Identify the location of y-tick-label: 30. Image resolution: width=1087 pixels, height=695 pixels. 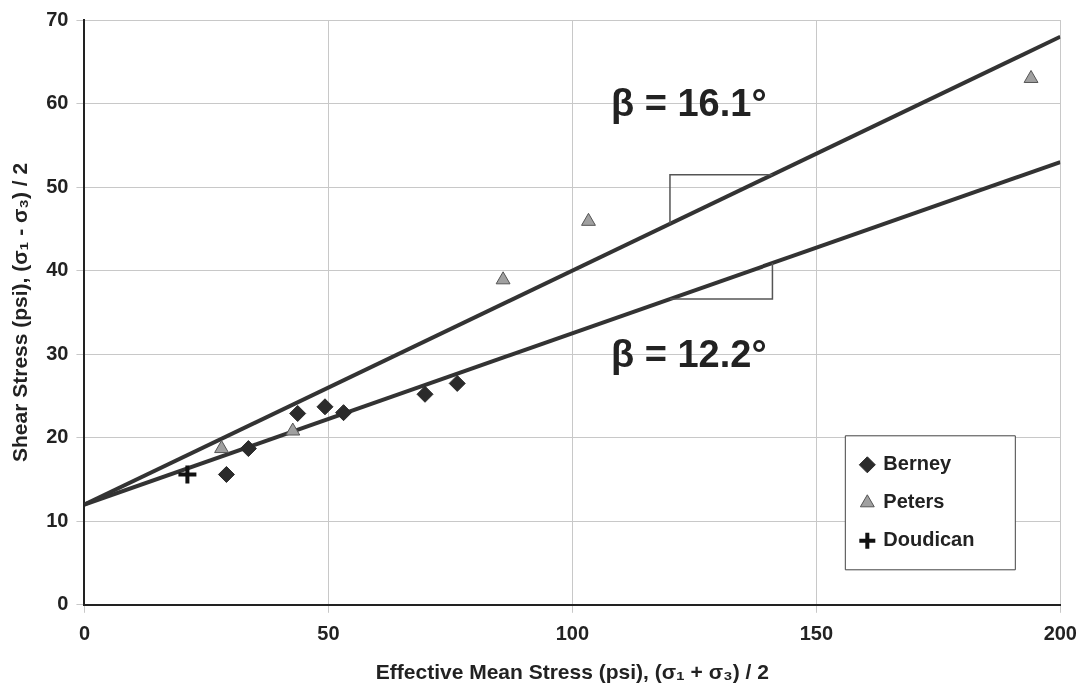
(57, 352).